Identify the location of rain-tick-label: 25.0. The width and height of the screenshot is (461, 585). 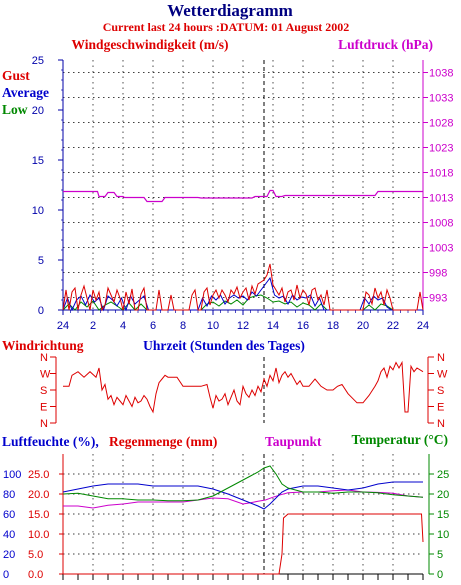
(38, 475).